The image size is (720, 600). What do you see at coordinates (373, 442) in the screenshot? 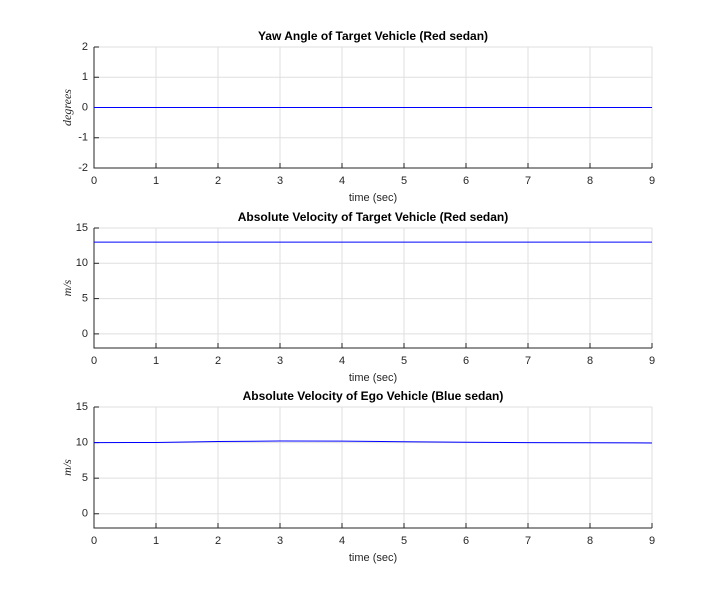
I see `data-line` at bounding box center [373, 442].